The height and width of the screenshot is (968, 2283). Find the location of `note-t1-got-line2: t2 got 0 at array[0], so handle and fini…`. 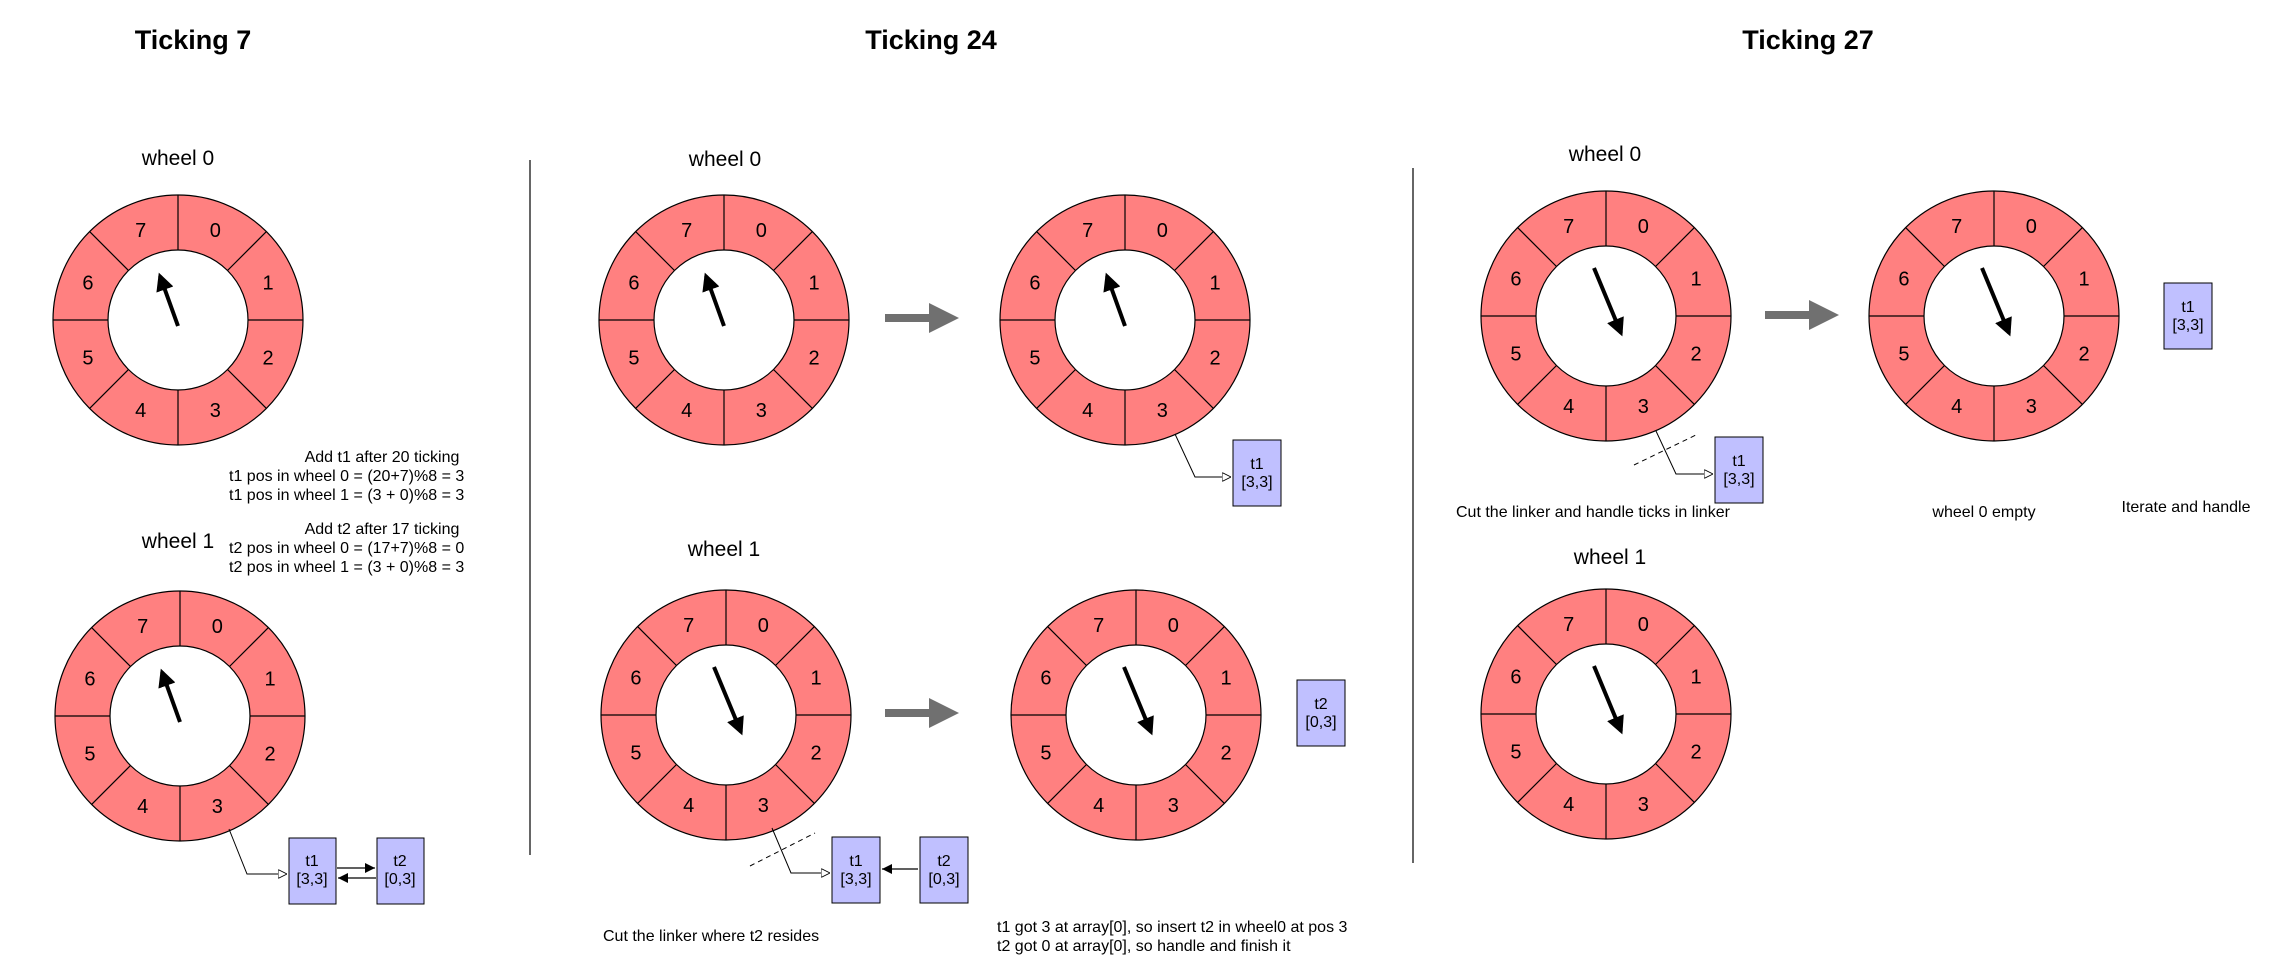

note-t1-got-line2: t2 got 0 at array[0], so handle and fini… is located at coordinates (1144, 946).